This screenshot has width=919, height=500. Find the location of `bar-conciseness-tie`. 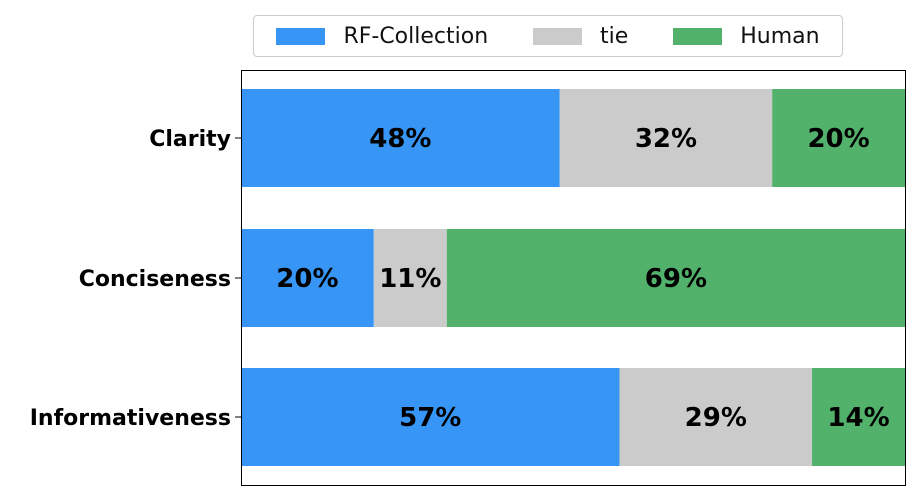

bar-conciseness-tie is located at coordinates (410, 278).